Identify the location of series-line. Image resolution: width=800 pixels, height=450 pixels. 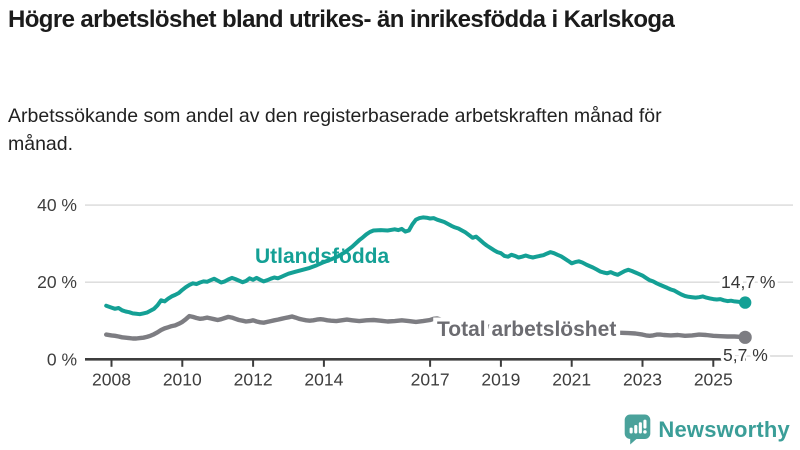
(425, 327).